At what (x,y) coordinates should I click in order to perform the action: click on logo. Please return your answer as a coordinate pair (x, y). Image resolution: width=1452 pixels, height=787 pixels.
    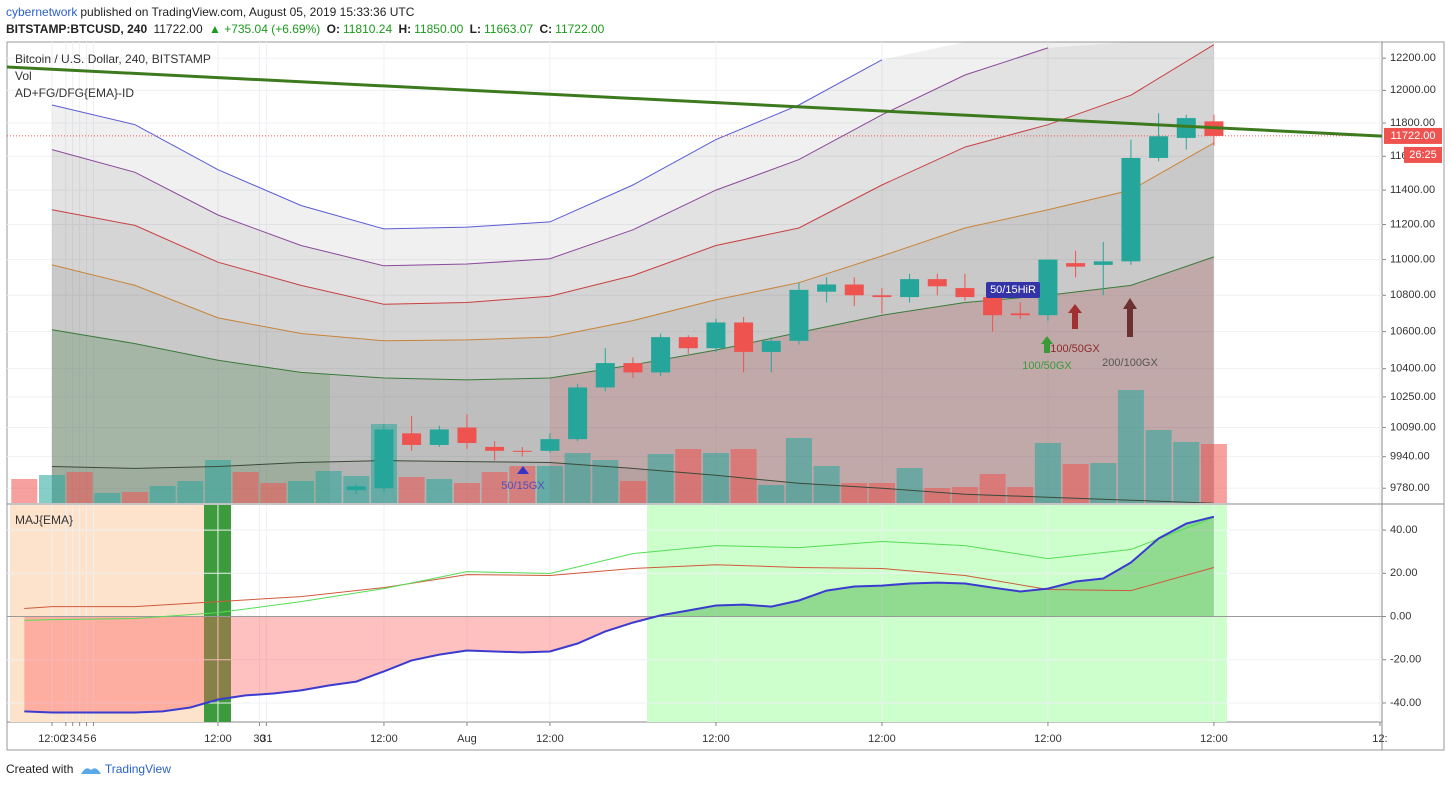
    Looking at the image, I should click on (90, 771).